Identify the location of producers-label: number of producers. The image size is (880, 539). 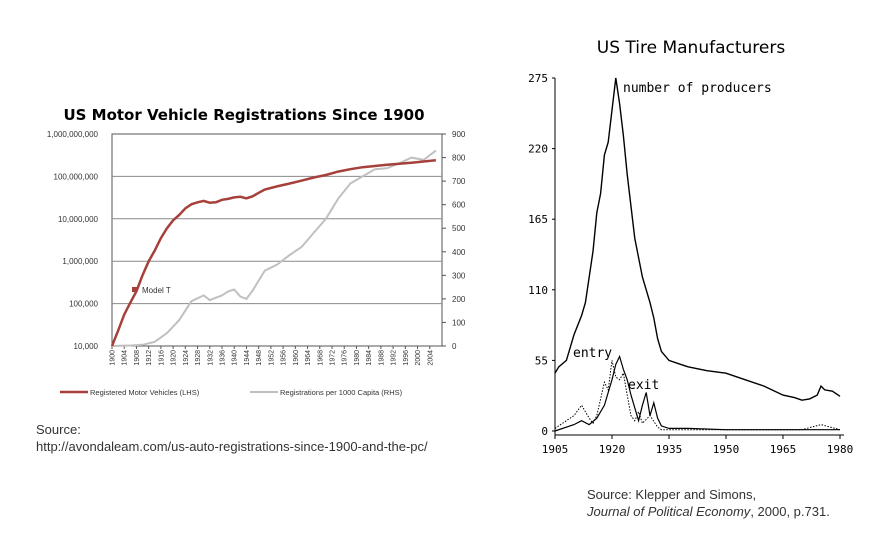
(697, 88).